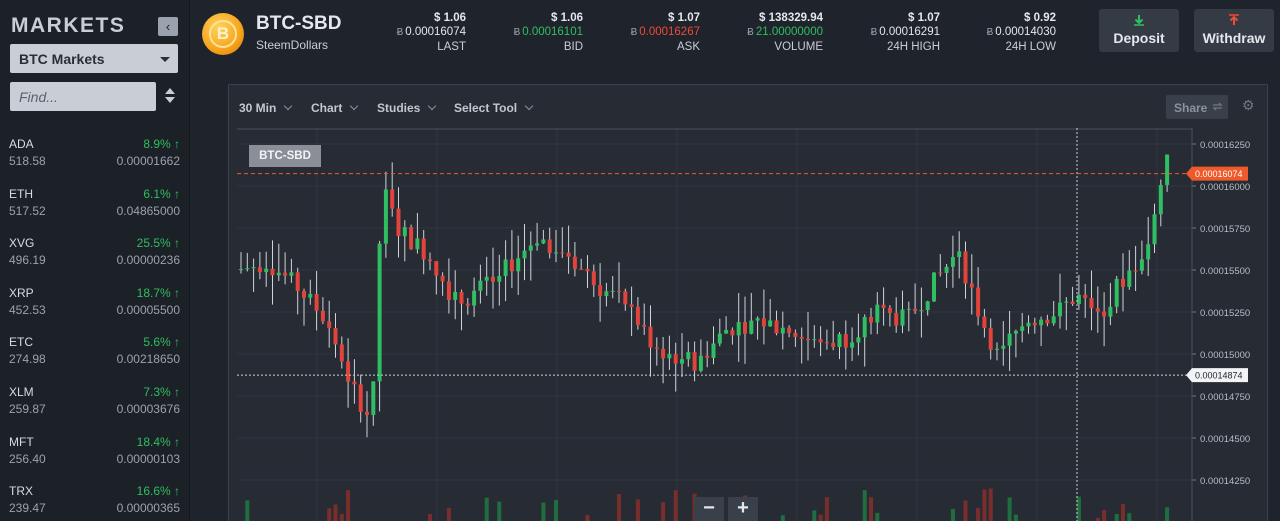 This screenshot has width=1280, height=521. I want to click on chart-pair-tag: BTC-SBD, so click(285, 156).